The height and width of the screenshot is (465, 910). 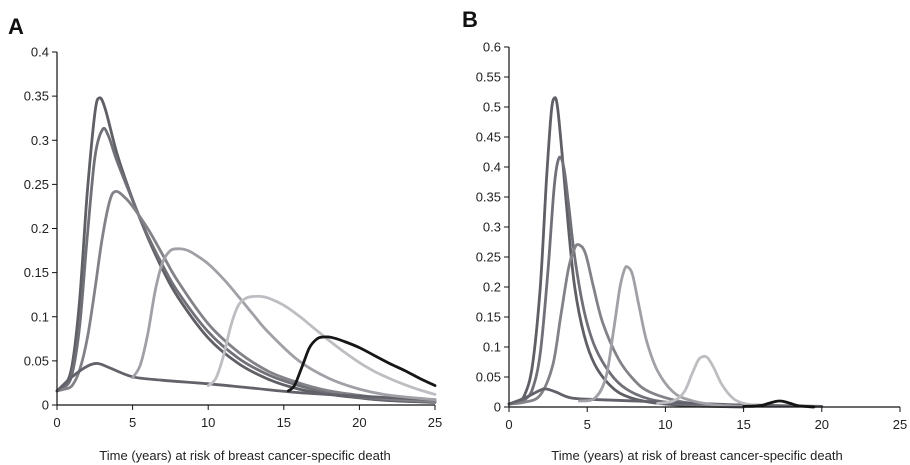 I want to click on panel-b-x-tick-label: 5, so click(x=587, y=424).